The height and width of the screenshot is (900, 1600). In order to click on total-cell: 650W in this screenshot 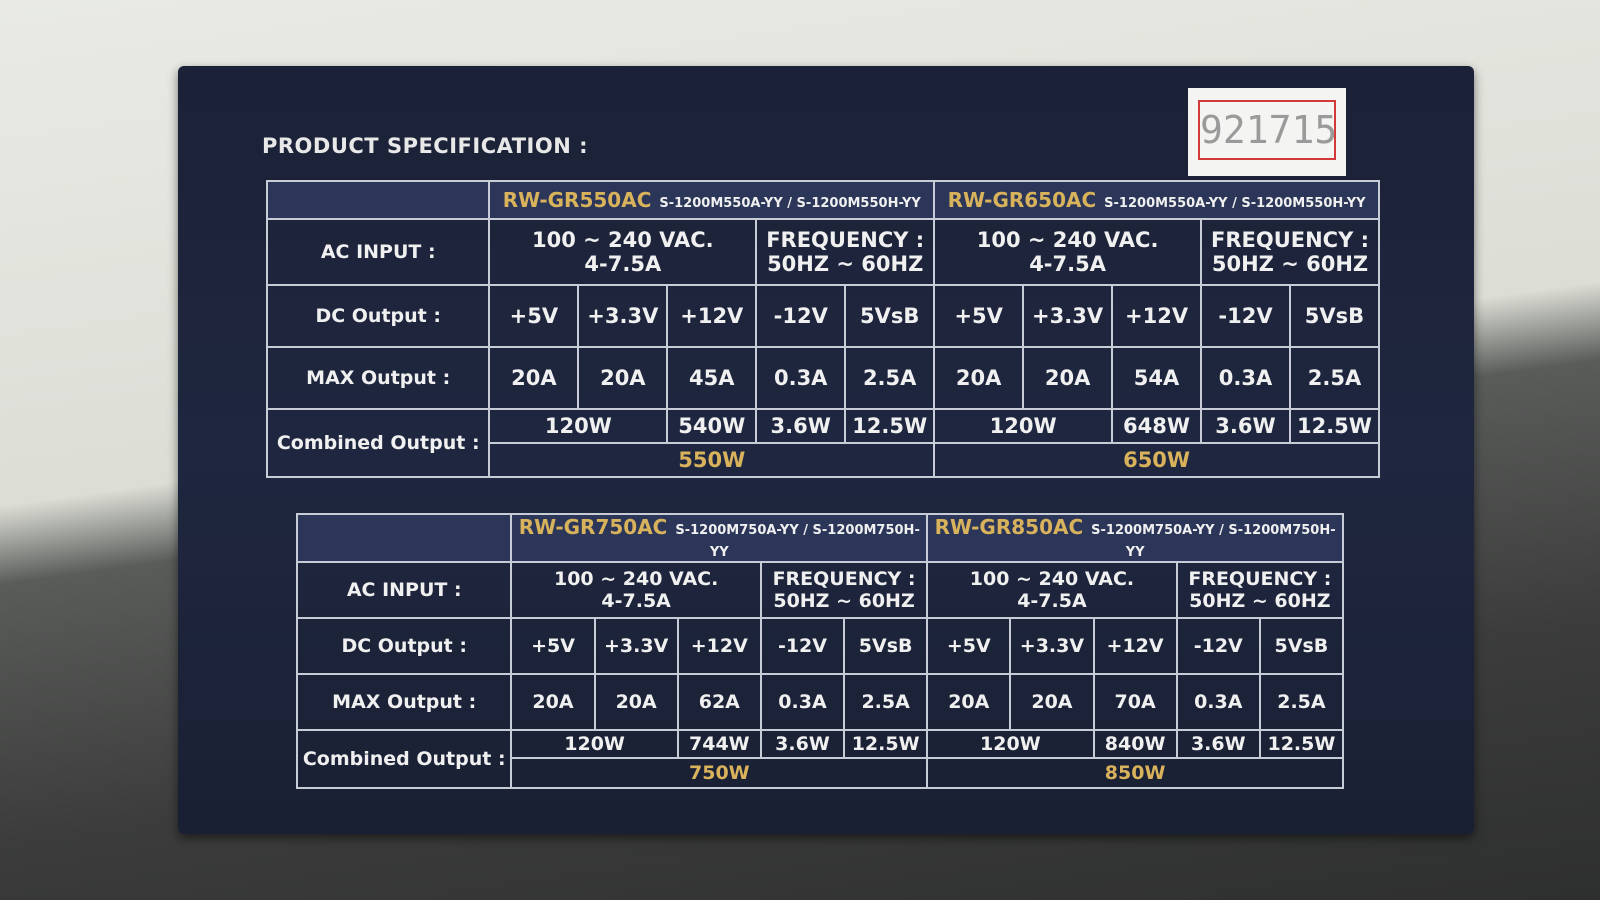, I will do `click(1156, 460)`.